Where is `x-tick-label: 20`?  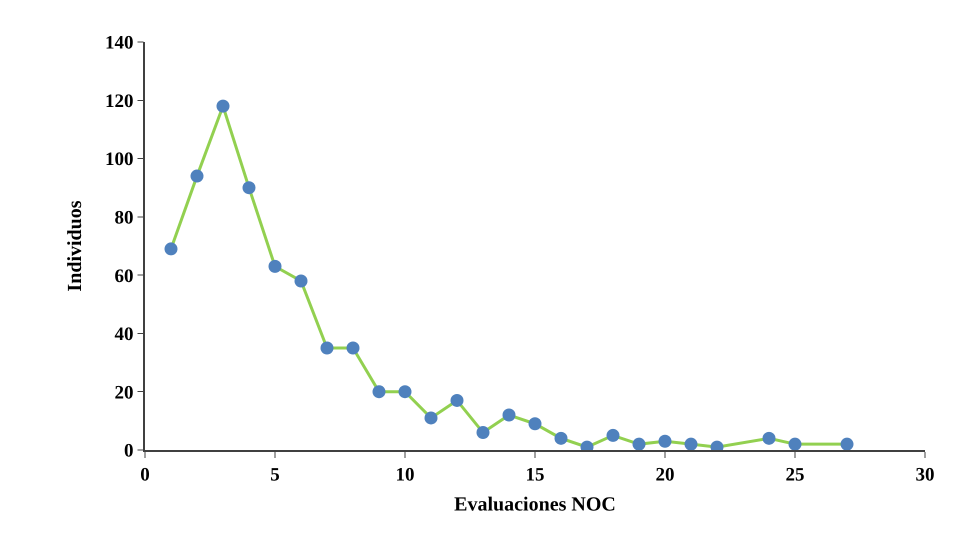 x-tick-label: 20 is located at coordinates (665, 475).